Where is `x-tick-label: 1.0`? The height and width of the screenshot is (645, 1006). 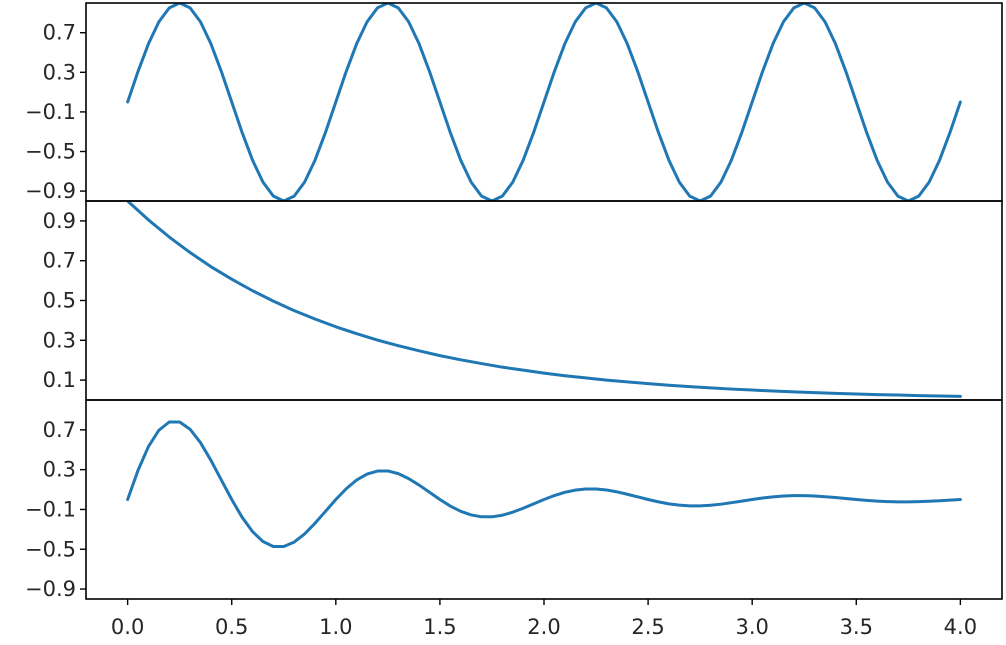
x-tick-label: 1.0 is located at coordinates (335, 627).